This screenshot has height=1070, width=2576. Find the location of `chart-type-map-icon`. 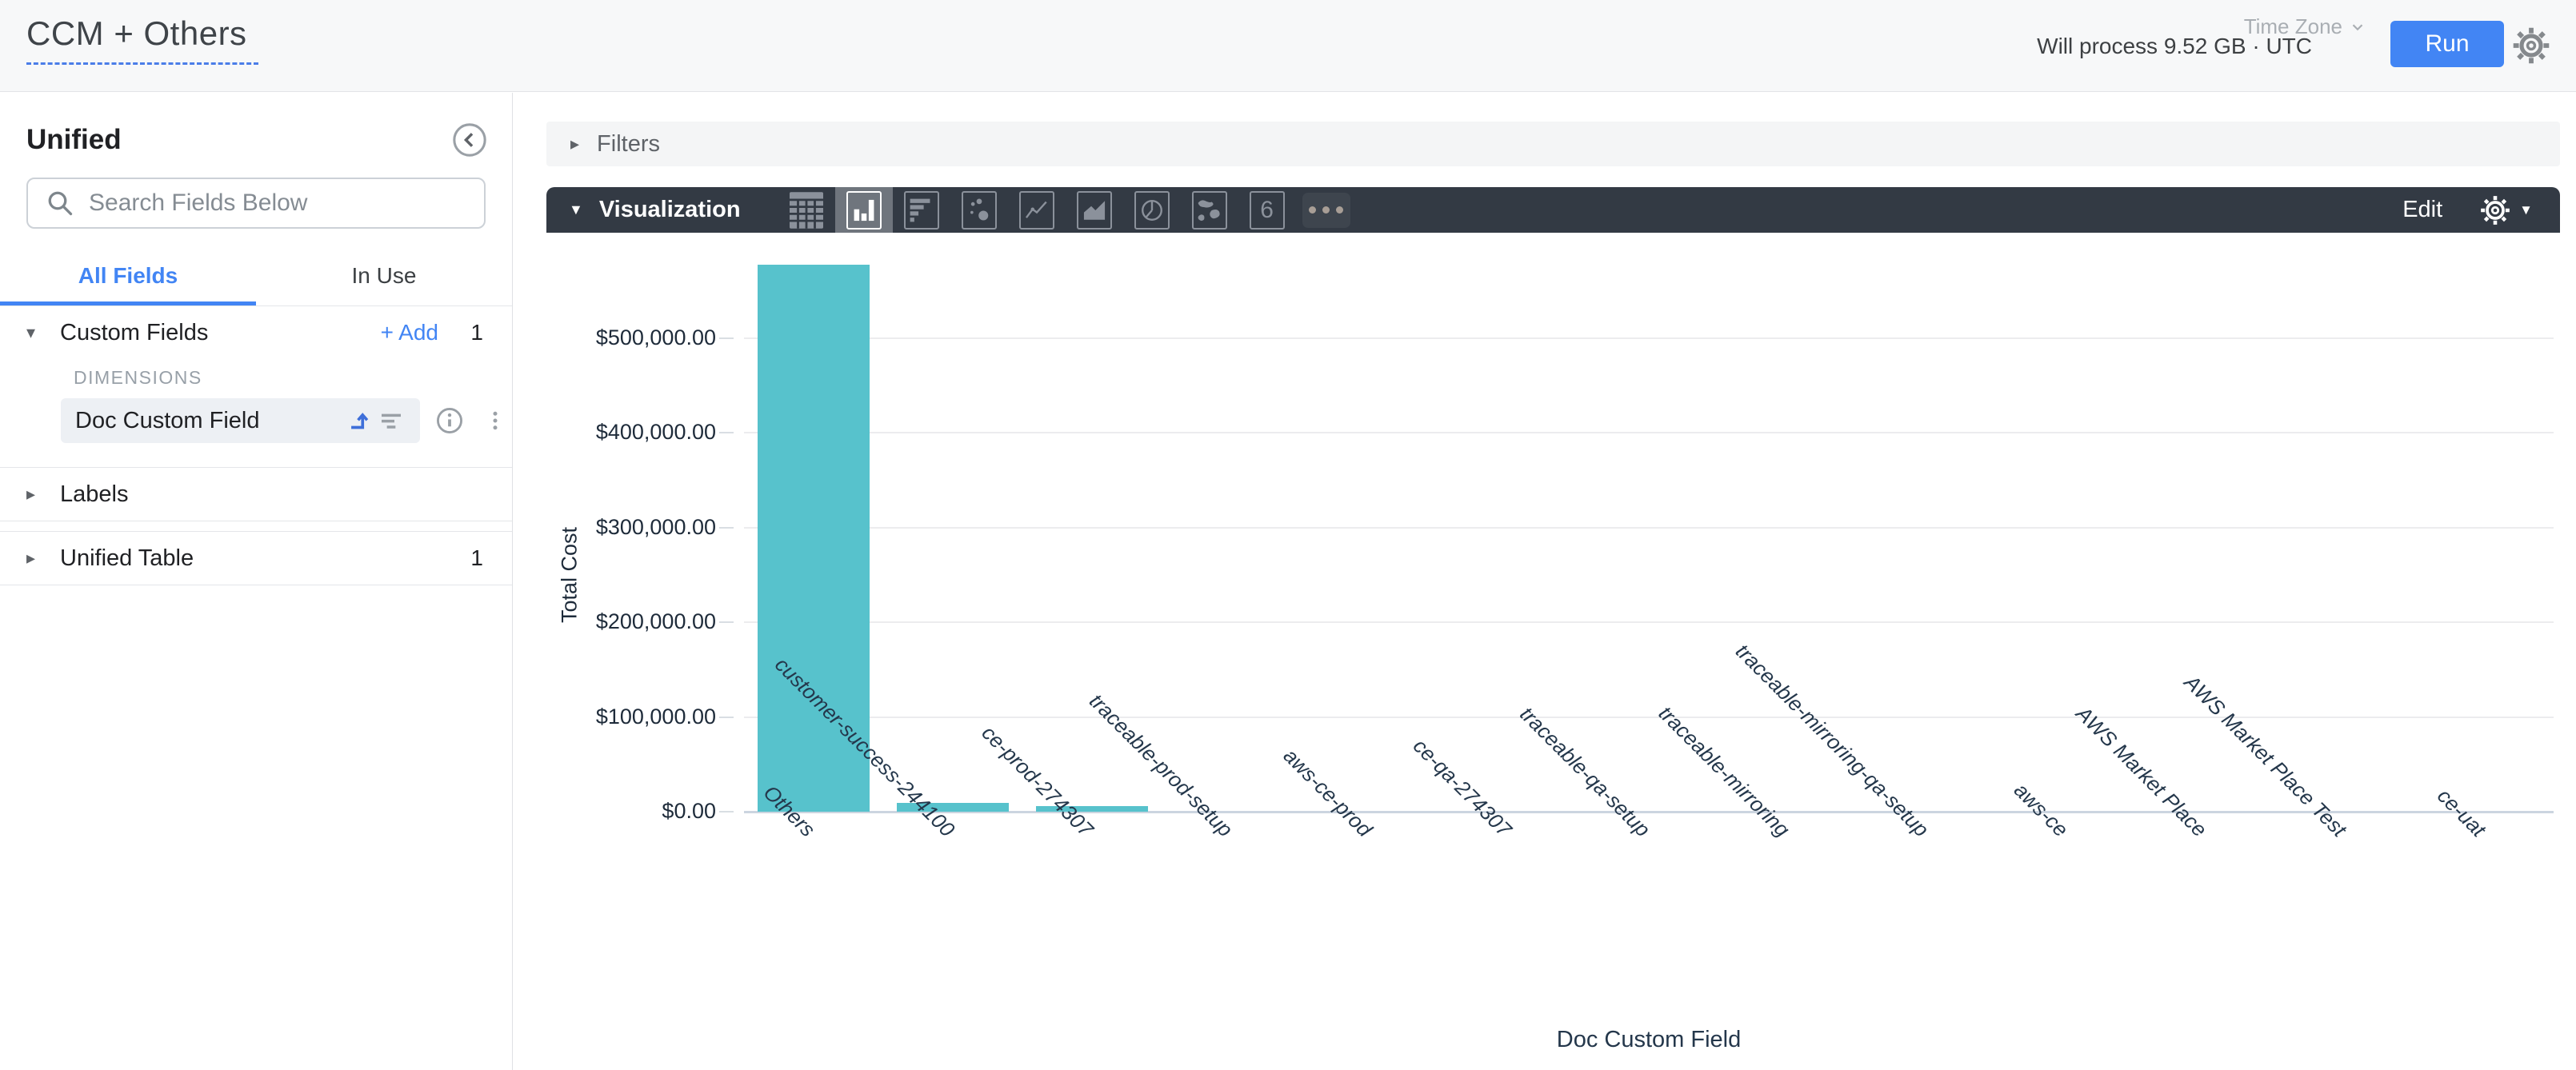

chart-type-map-icon is located at coordinates (1209, 210).